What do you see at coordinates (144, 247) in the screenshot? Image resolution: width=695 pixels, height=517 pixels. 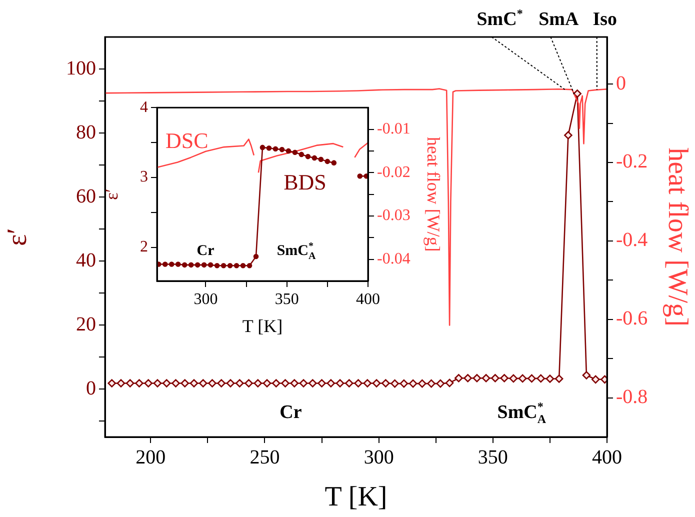 I see `y-tick-label: 2` at bounding box center [144, 247].